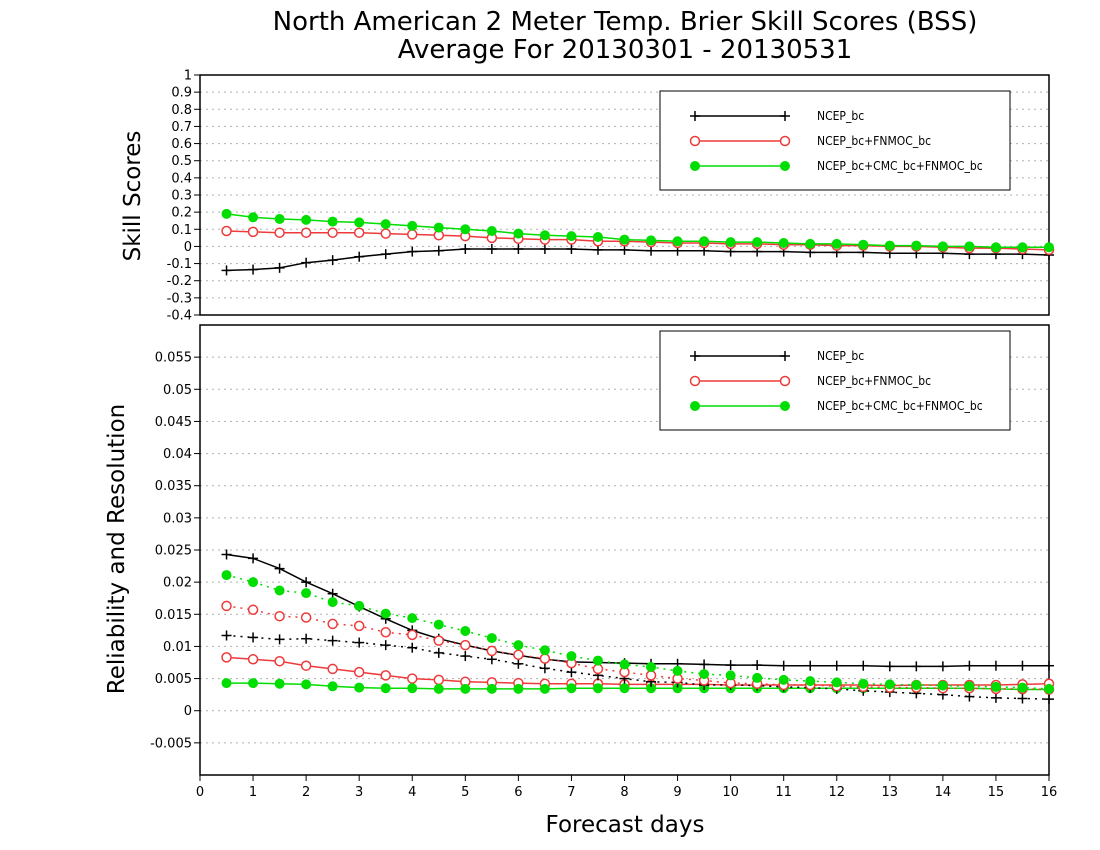 This screenshot has width=1100, height=850. I want to click on x-tick-label: 4, so click(412, 792).